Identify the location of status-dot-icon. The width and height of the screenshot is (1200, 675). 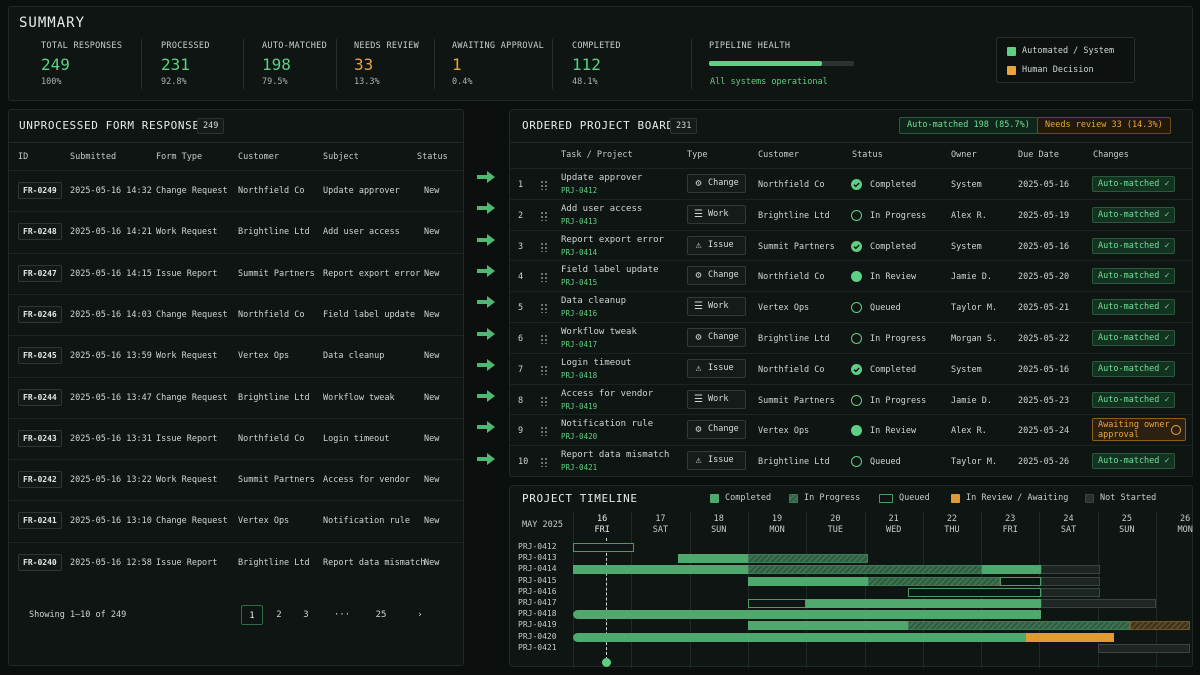
(856, 431).